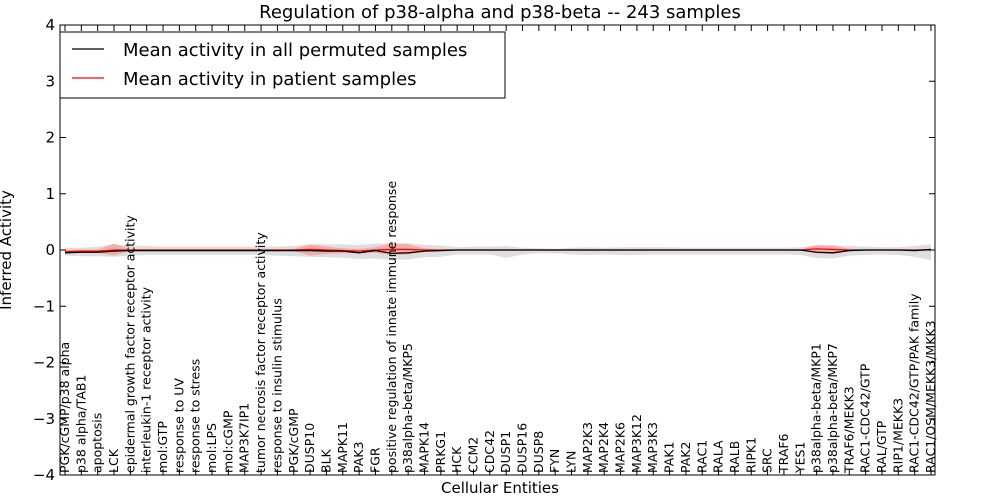  Describe the element at coordinates (50, 194) in the screenshot. I see `y-tick-label: 1` at that location.